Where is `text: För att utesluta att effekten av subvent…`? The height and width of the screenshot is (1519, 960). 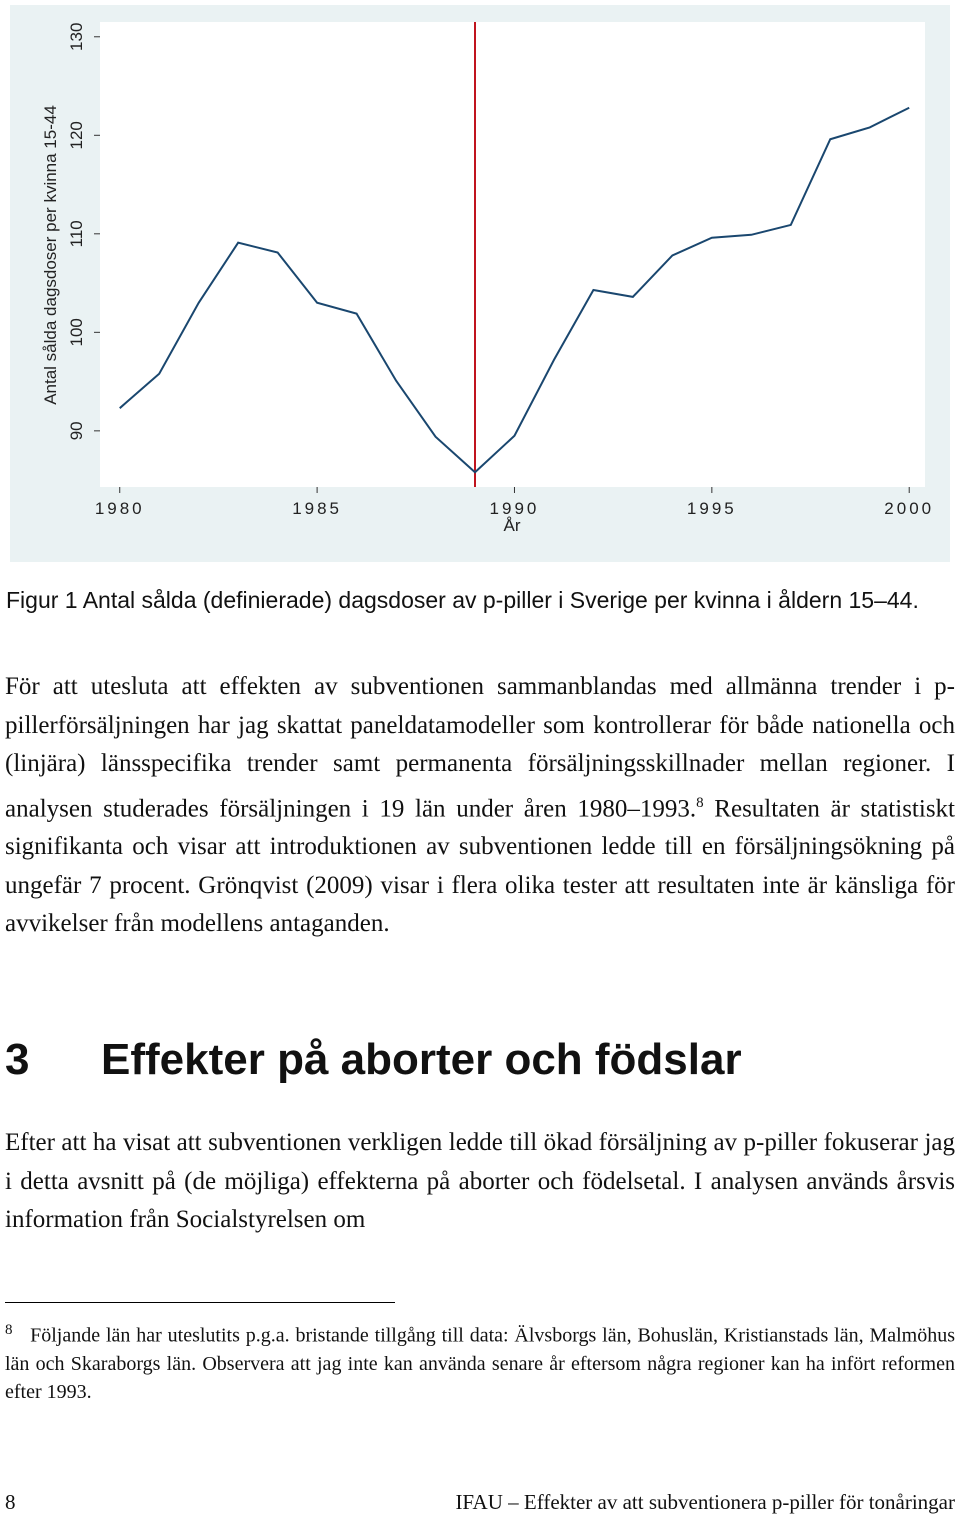 text: För att utesluta att effekten av subvent… is located at coordinates (480, 747).